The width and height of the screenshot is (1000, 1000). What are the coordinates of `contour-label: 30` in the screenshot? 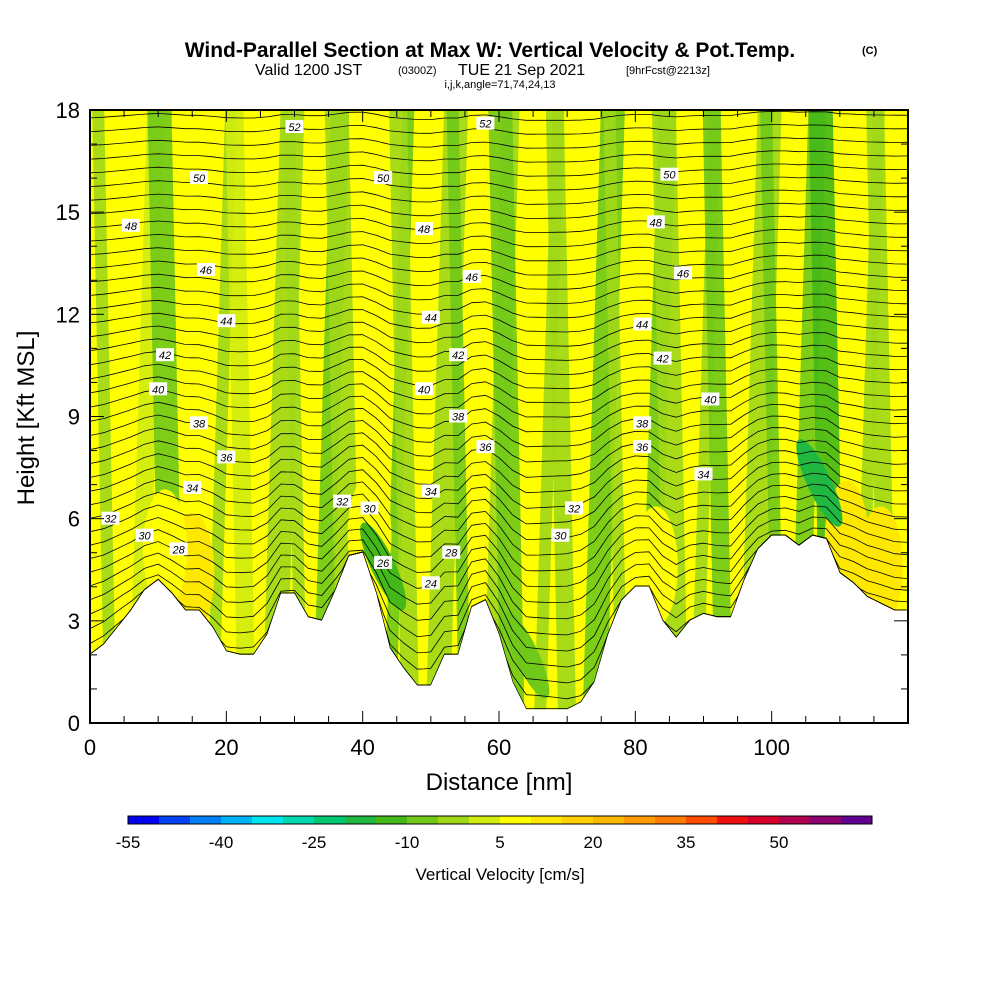 It's located at (560, 535).